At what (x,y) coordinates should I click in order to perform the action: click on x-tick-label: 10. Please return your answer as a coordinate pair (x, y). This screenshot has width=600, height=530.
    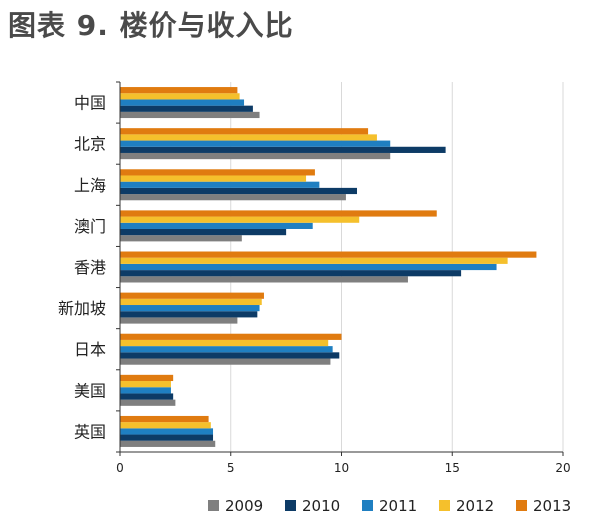
    Looking at the image, I should click on (341, 468).